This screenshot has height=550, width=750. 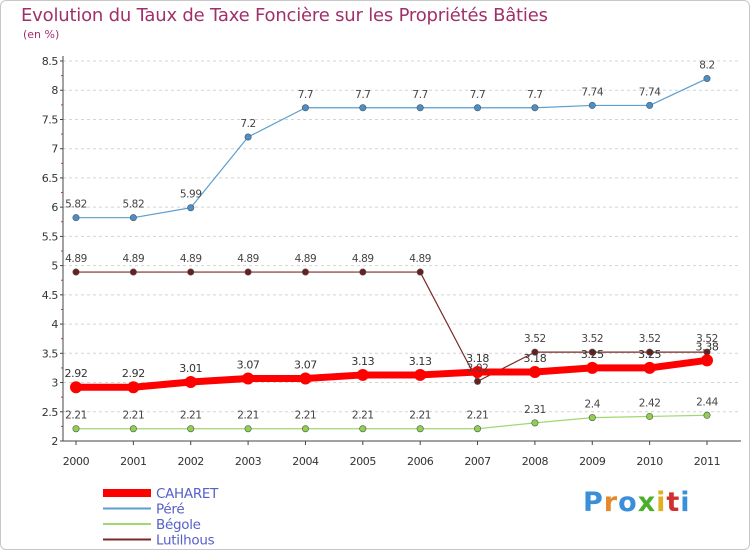 What do you see at coordinates (133, 461) in the screenshot?
I see `x-tick-label: 2001` at bounding box center [133, 461].